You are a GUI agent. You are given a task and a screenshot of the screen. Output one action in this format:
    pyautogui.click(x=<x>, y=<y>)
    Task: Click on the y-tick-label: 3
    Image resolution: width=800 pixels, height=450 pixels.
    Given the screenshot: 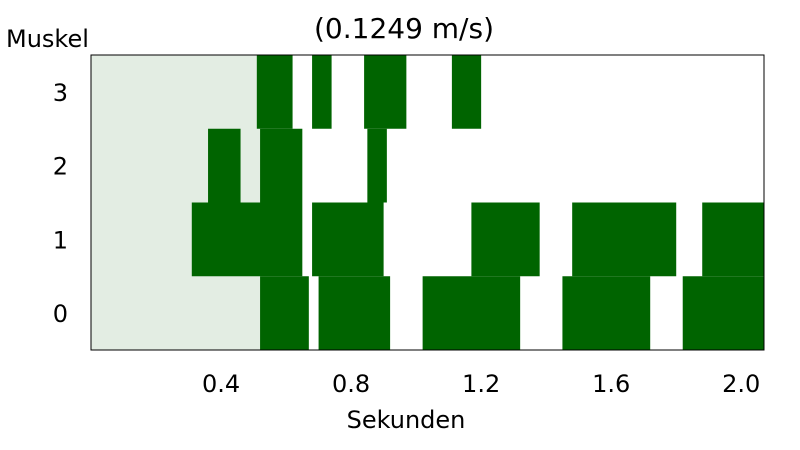 What is the action you would take?
    pyautogui.click(x=60, y=93)
    